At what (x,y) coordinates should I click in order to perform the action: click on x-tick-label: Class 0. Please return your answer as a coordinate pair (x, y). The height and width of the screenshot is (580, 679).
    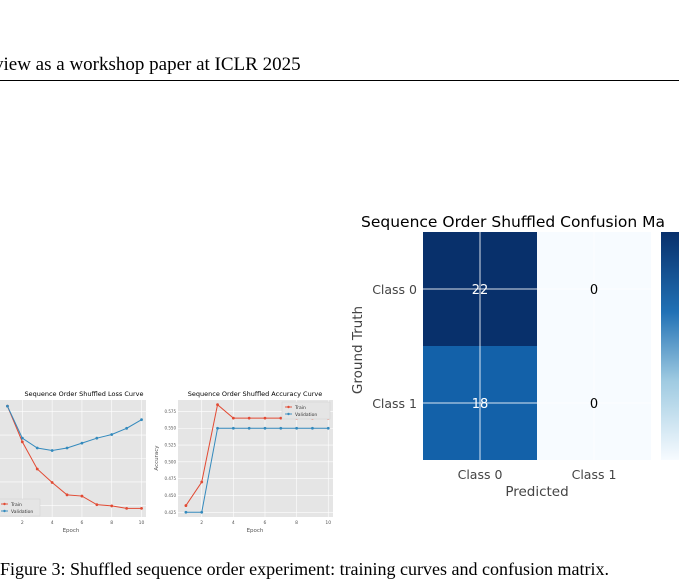
    Looking at the image, I should click on (480, 474).